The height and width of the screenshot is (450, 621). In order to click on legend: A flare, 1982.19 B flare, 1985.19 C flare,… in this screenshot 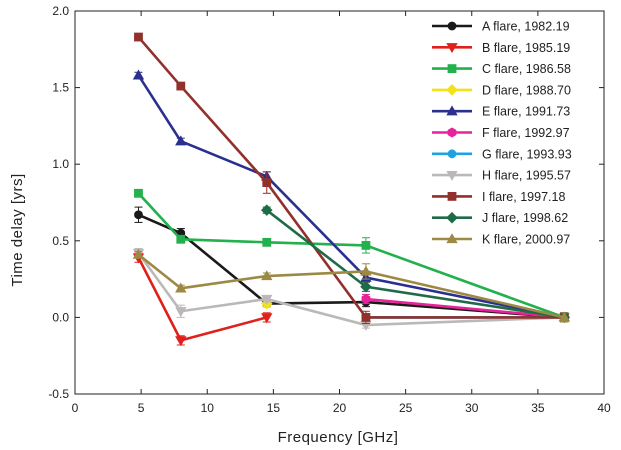, I will do `click(502, 133)`.